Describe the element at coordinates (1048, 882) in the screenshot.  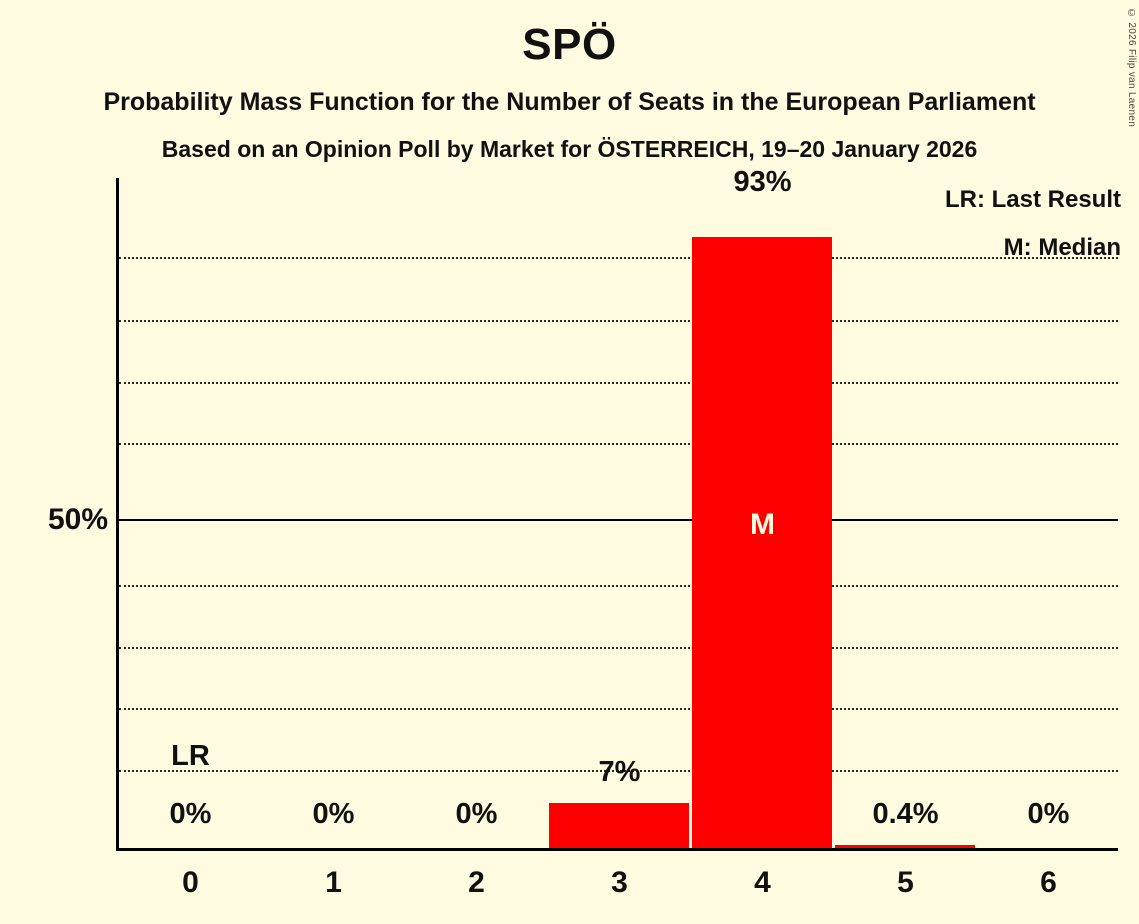
I see `x-axis-tick-6: 6` at that location.